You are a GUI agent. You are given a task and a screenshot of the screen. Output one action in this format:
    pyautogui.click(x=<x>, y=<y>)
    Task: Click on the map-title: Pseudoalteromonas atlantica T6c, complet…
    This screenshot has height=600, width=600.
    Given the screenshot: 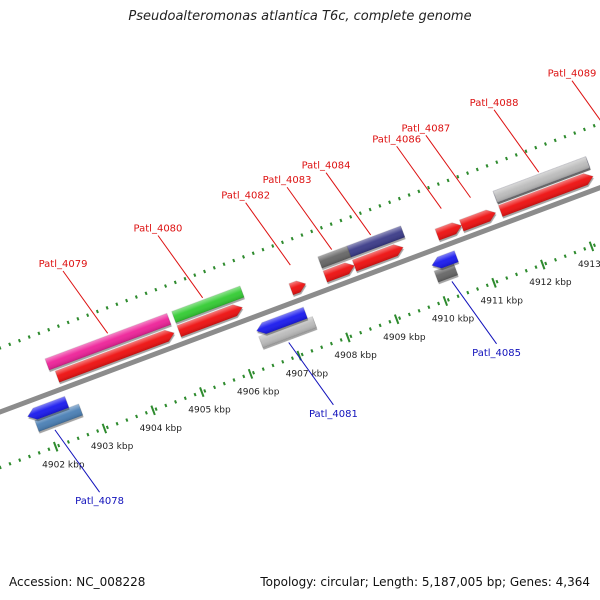 What is the action you would take?
    pyautogui.click(x=300, y=16)
    